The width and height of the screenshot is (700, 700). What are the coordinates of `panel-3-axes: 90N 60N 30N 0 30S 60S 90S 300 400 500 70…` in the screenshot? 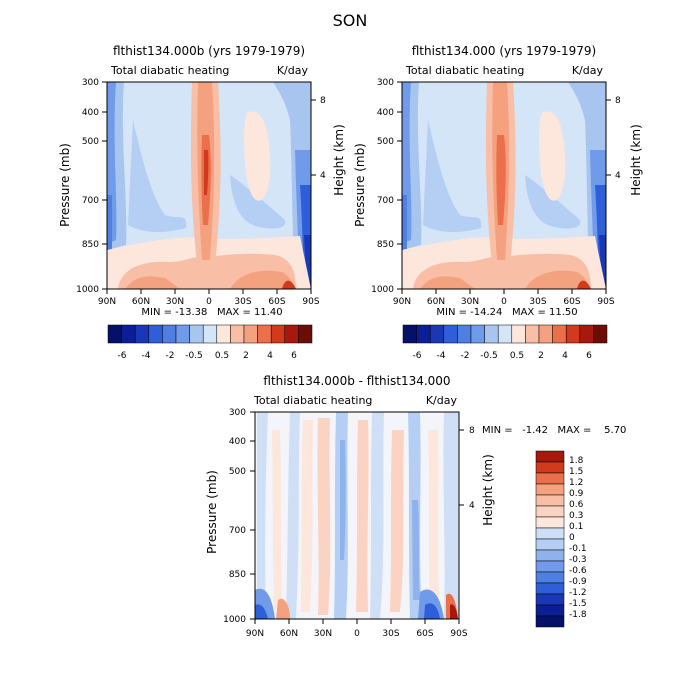 It's located at (350, 523).